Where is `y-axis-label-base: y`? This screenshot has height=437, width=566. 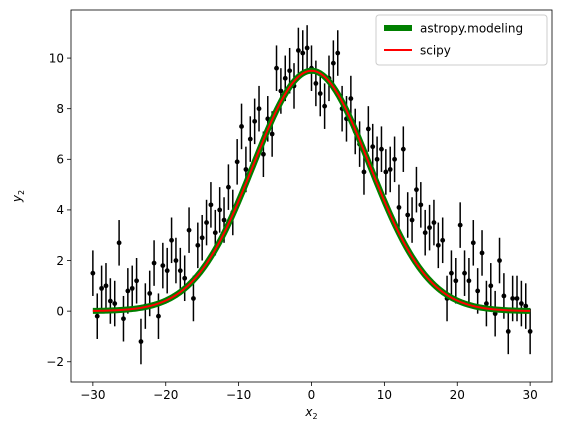 y-axis-label-base: y is located at coordinates (17, 198).